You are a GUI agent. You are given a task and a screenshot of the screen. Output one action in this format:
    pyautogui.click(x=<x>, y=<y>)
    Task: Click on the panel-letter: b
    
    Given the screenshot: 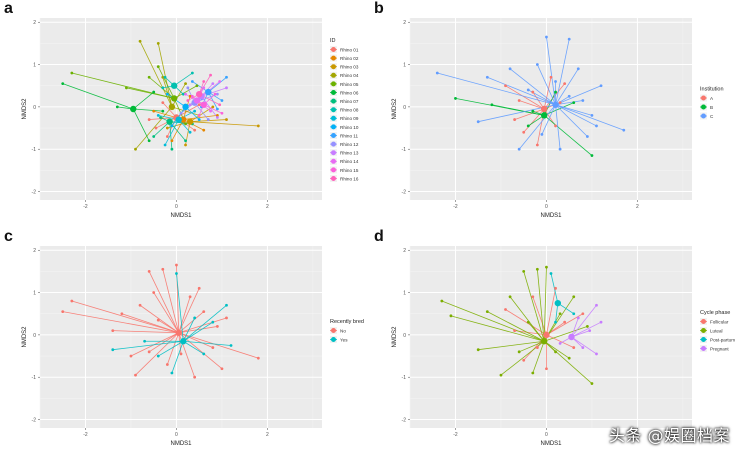 What is the action you would take?
    pyautogui.click(x=379, y=8)
    